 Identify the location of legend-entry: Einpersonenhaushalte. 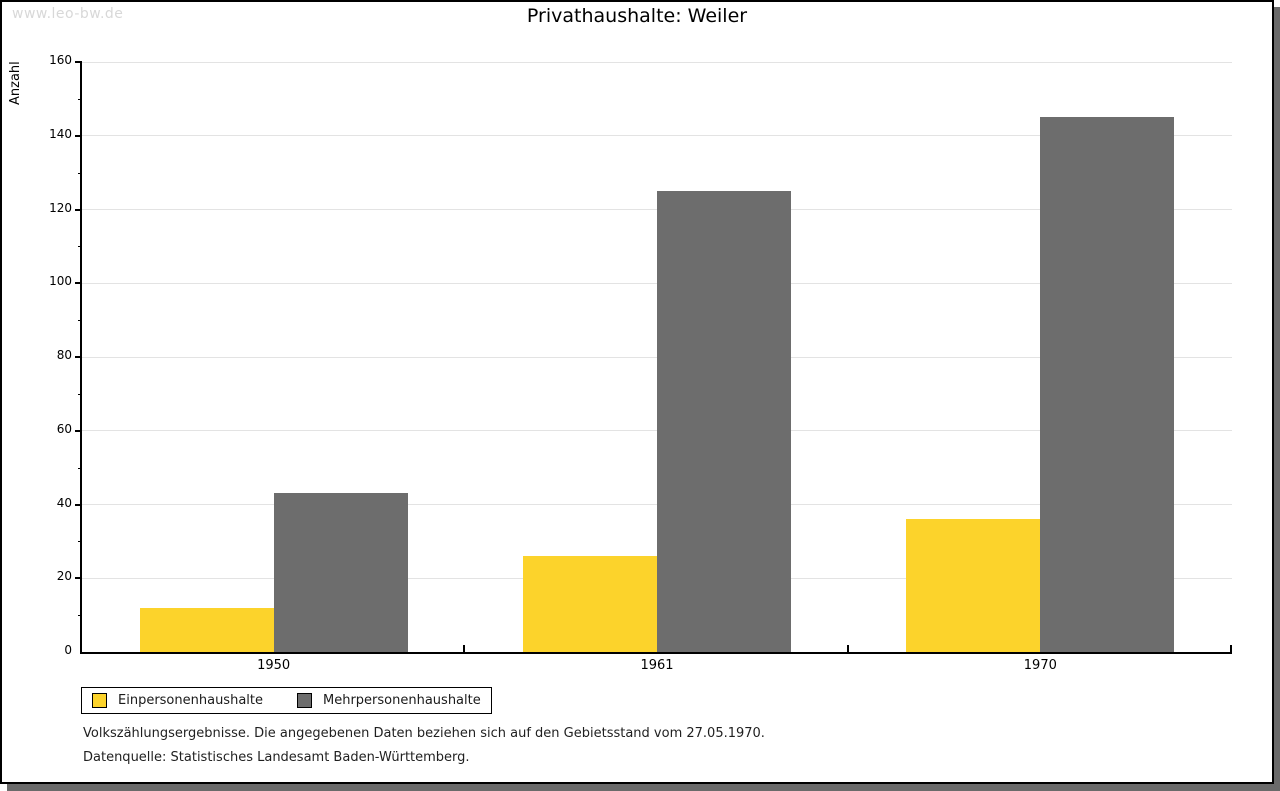
(177, 700).